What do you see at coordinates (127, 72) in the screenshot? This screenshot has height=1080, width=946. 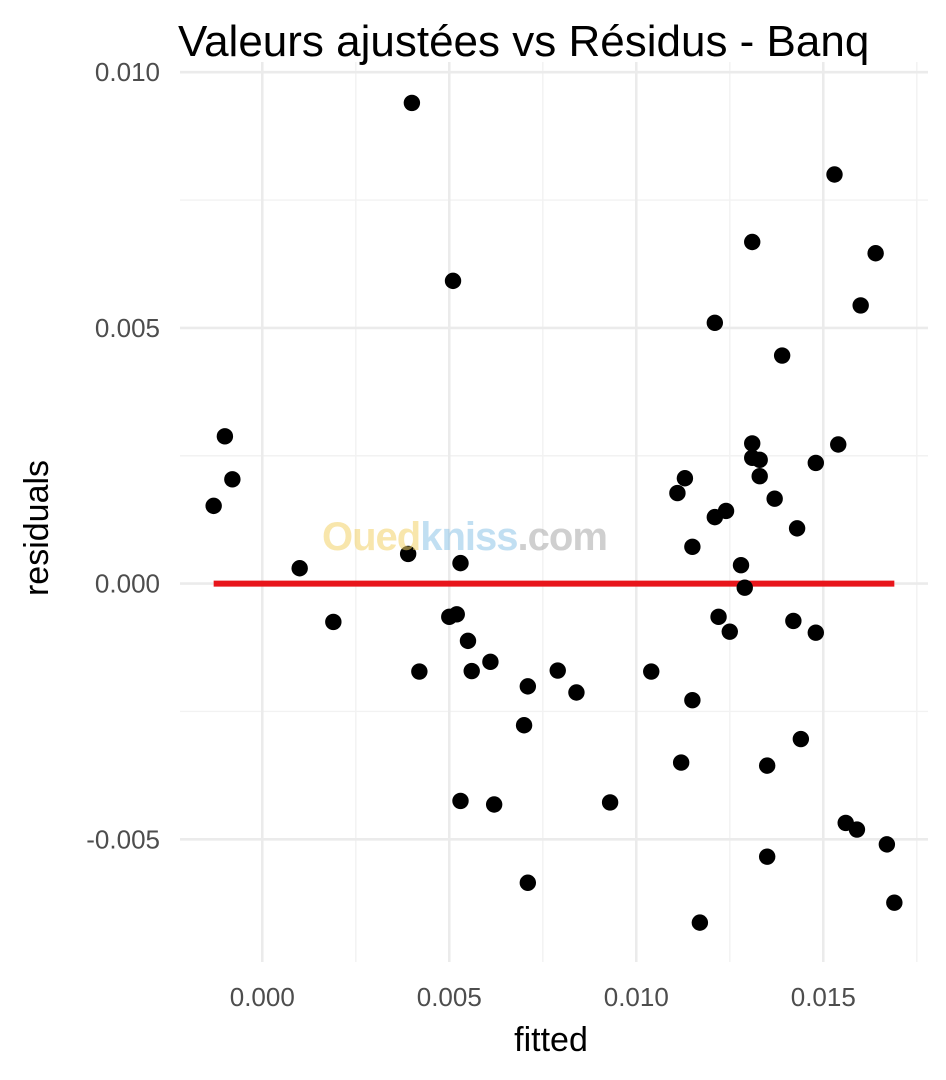 I see `y-tick-label: 0.010` at bounding box center [127, 72].